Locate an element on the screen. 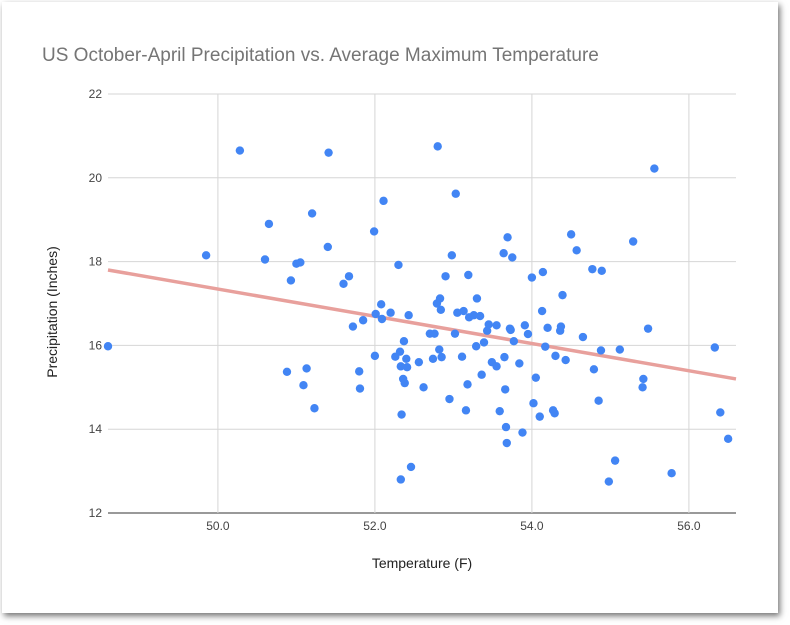 The height and width of the screenshot is (625, 790). trendline-layer is located at coordinates (422, 324).